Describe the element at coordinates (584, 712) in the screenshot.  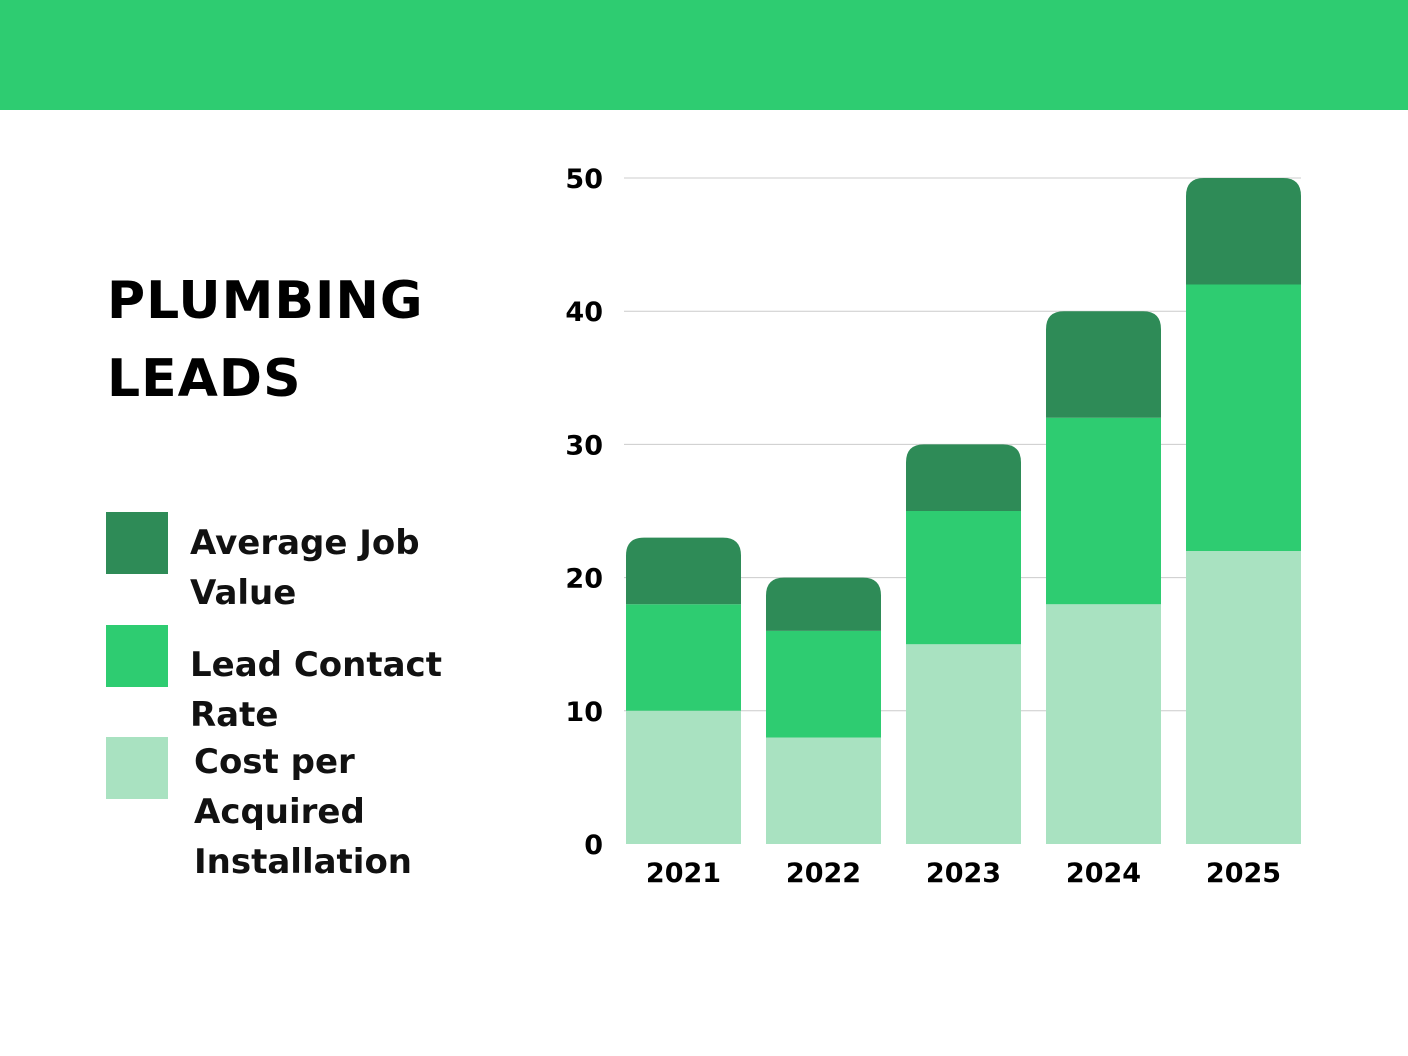
I see `y-tick-label: 10` at that location.